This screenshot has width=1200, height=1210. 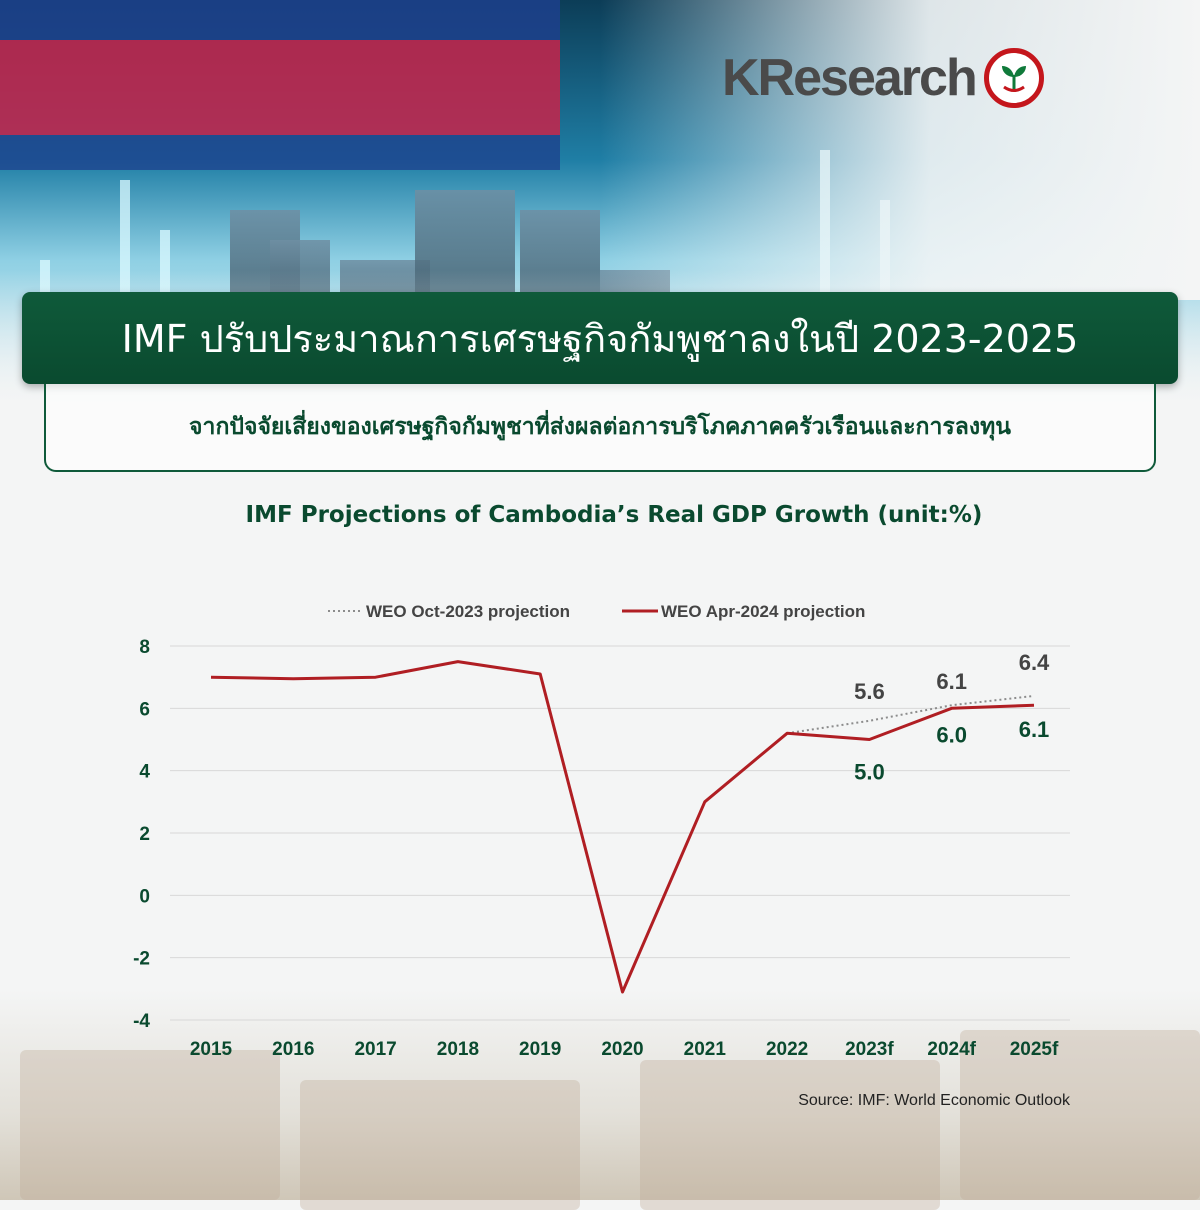 What do you see at coordinates (951, 734) in the screenshot?
I see `data-label-apr-2024: 6.0` at bounding box center [951, 734].